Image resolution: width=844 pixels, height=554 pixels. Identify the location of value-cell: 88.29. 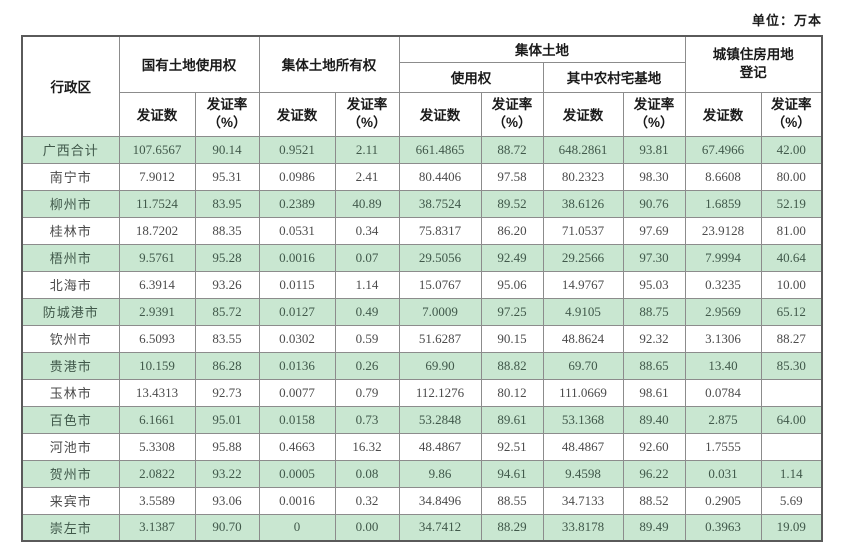
(512, 527).